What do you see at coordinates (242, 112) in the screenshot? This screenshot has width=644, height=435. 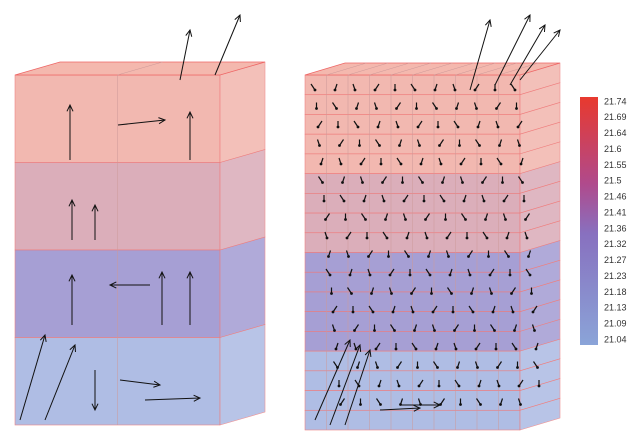 I see `layer-side` at bounding box center [242, 112].